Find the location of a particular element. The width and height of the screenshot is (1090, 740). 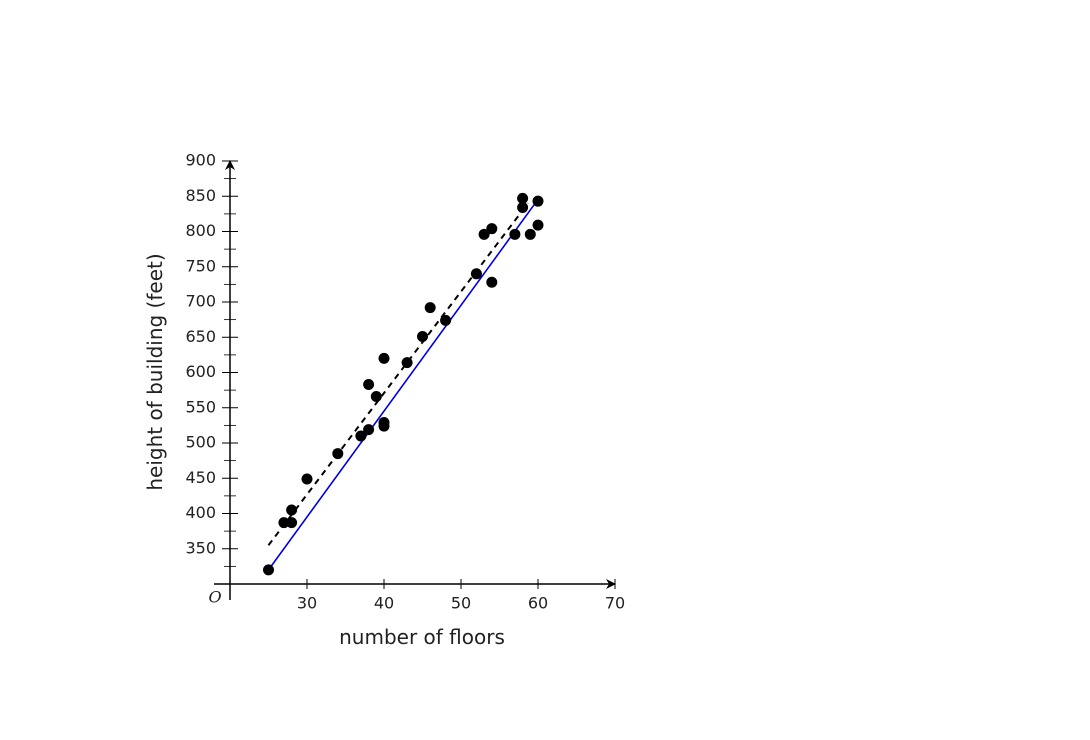

fit-line is located at coordinates (401, 387).